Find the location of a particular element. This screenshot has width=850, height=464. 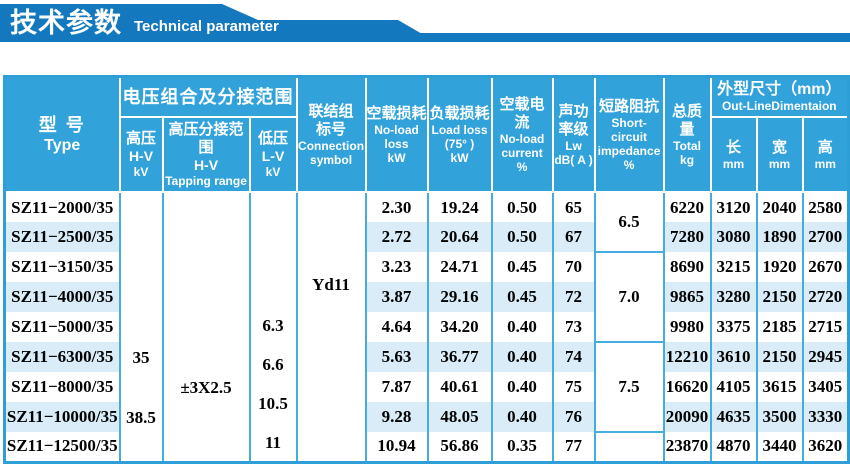

width-cell: 3500 is located at coordinates (779, 417).